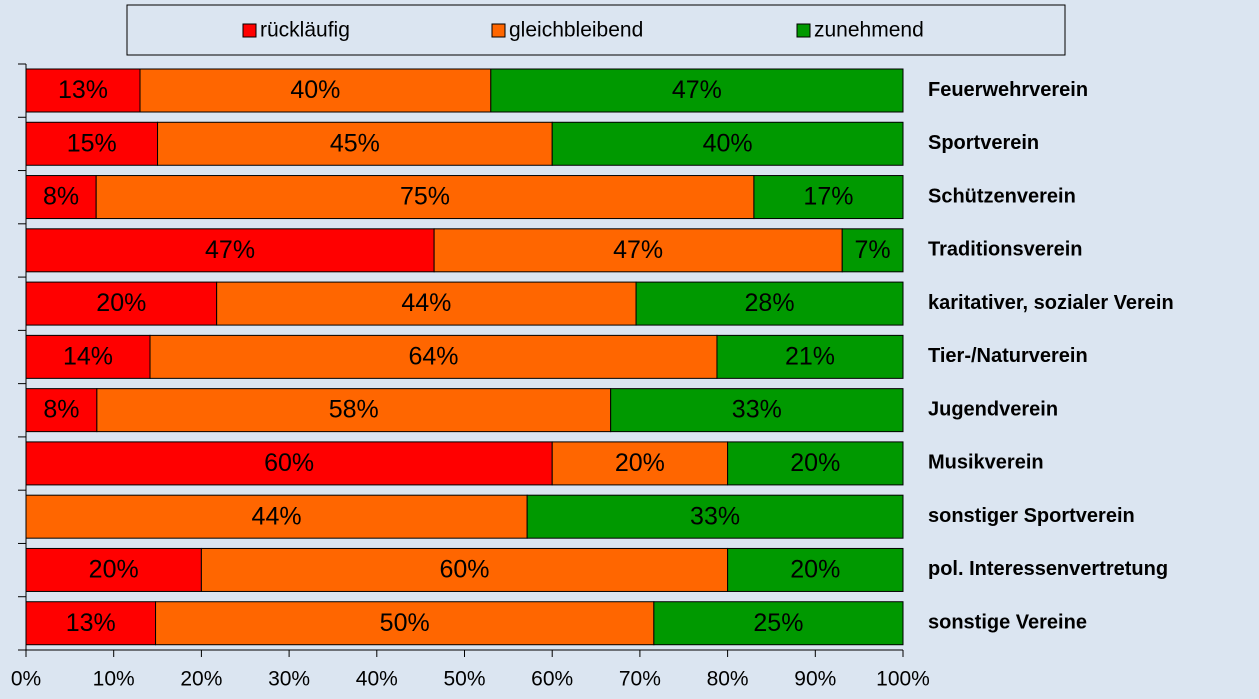 The image size is (1259, 699). I want to click on value-label: 28%, so click(770, 303).